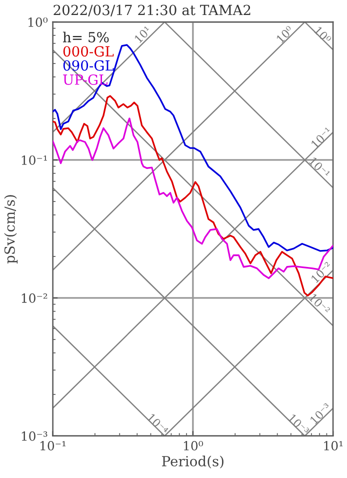 The height and width of the screenshot is (478, 347). What do you see at coordinates (35, 298) in the screenshot?
I see `y-tick-label: 10⁻²` at bounding box center [35, 298].